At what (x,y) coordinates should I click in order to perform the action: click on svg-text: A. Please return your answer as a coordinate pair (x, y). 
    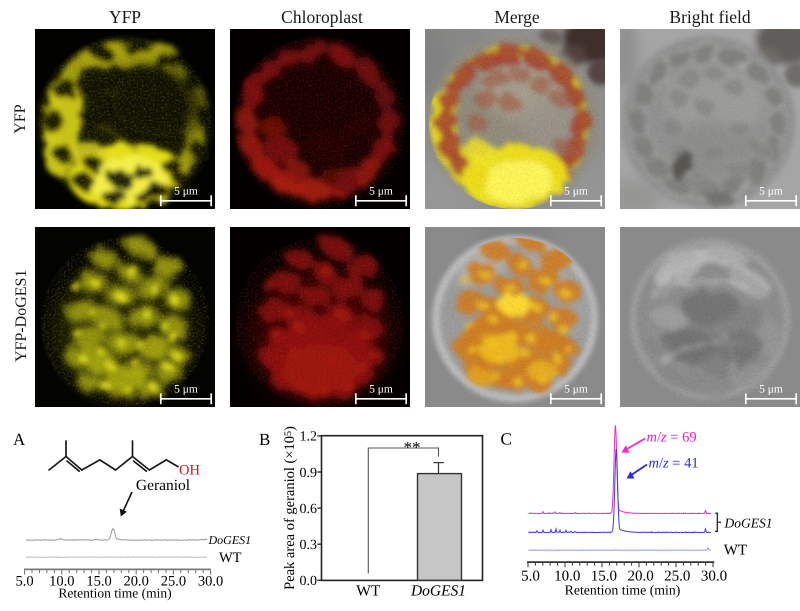
    Looking at the image, I should click on (19, 439).